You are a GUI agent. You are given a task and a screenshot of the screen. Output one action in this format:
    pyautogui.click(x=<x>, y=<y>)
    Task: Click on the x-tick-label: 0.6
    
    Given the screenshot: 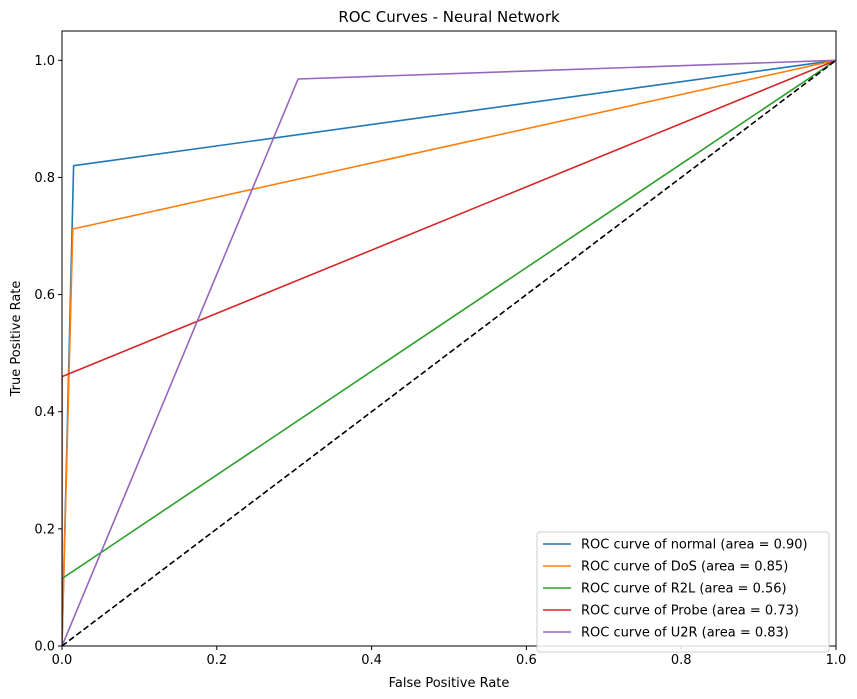 What is the action you would take?
    pyautogui.click(x=526, y=660)
    